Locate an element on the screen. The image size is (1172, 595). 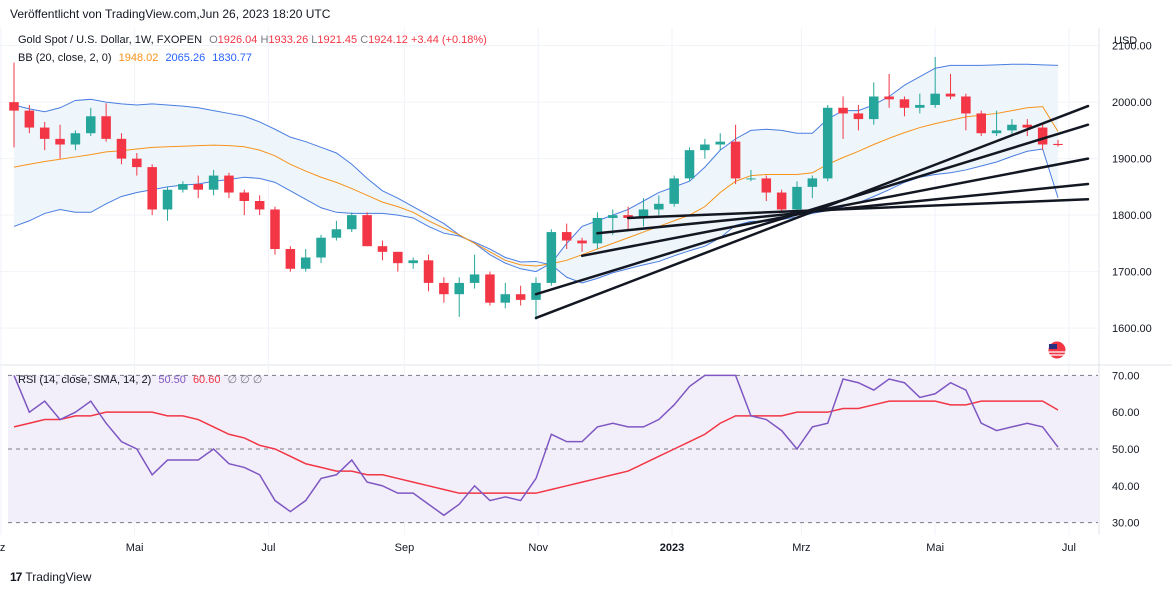
time-tick-label: rz is located at coordinates (2, 548).